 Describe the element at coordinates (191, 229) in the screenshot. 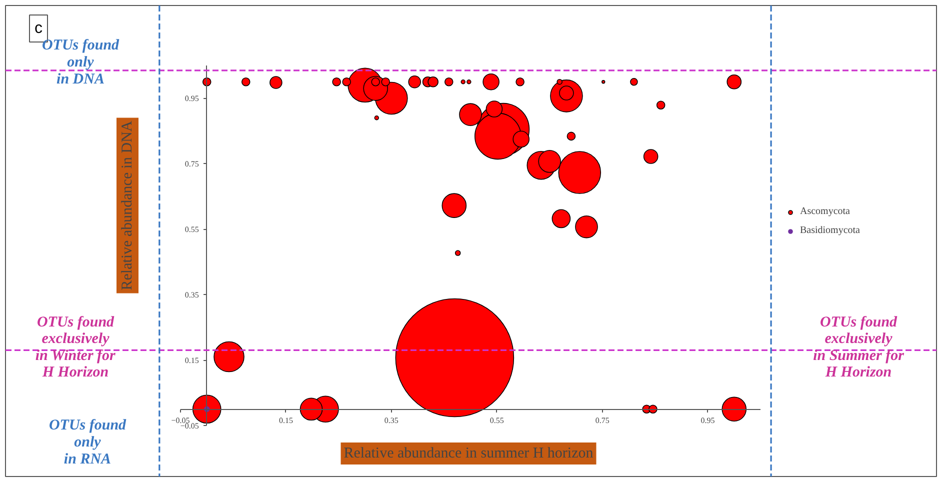

I see `y-tick-label: 0.55` at that location.